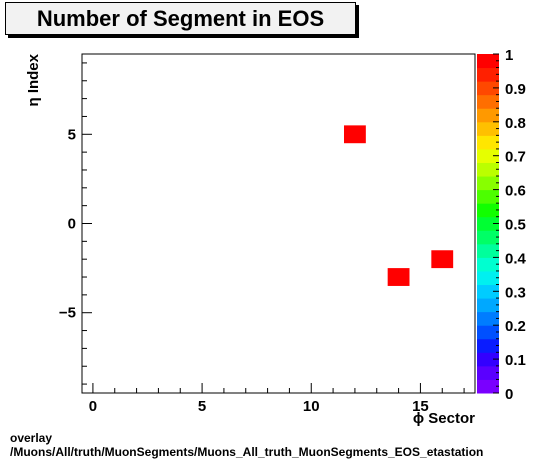  Describe the element at coordinates (33, 79) in the screenshot. I see `y-axis-label: η Index` at that location.